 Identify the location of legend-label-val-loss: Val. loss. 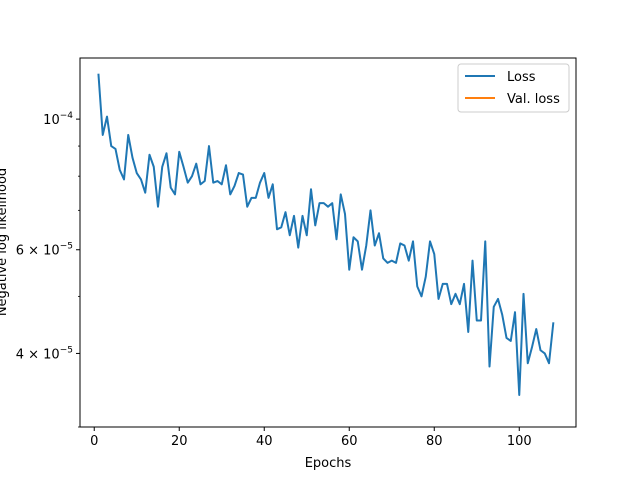
(533, 99).